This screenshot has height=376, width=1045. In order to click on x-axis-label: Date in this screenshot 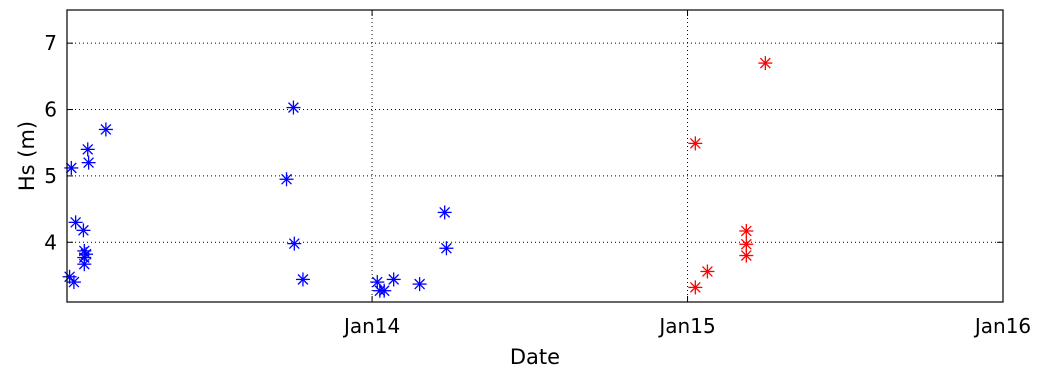, I will do `click(535, 357)`.